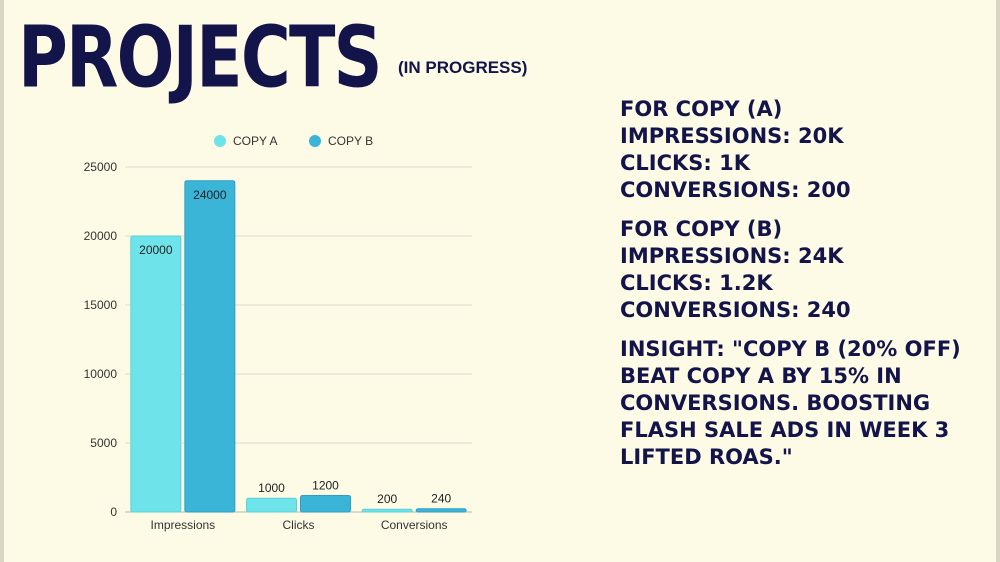 This screenshot has height=562, width=1000. Describe the element at coordinates (101, 374) in the screenshot. I see `y-tick-label: 10000` at that location.